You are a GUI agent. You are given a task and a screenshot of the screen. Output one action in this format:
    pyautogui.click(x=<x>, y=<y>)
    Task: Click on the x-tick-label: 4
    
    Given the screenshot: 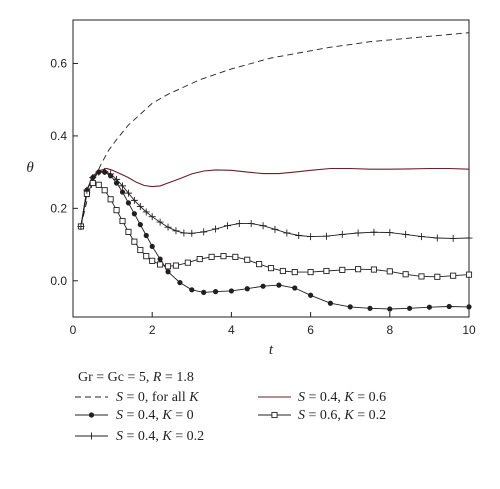 What is the action you would take?
    pyautogui.click(x=231, y=330)
    